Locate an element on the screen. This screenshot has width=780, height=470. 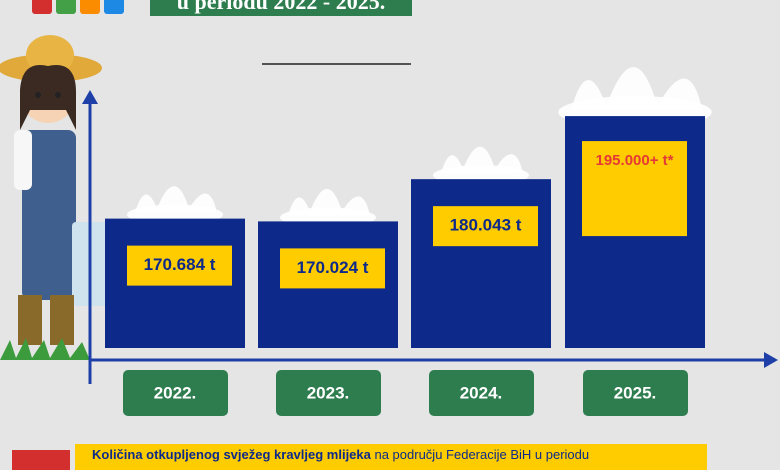
value-label: 195.000+ t* is located at coordinates (635, 160).